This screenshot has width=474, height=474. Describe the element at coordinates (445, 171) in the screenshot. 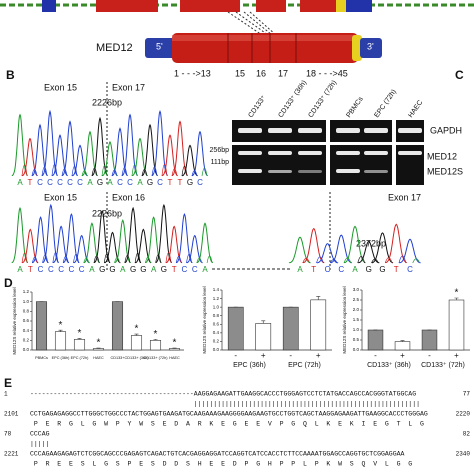

I see `band-label: MED12S` at that location.